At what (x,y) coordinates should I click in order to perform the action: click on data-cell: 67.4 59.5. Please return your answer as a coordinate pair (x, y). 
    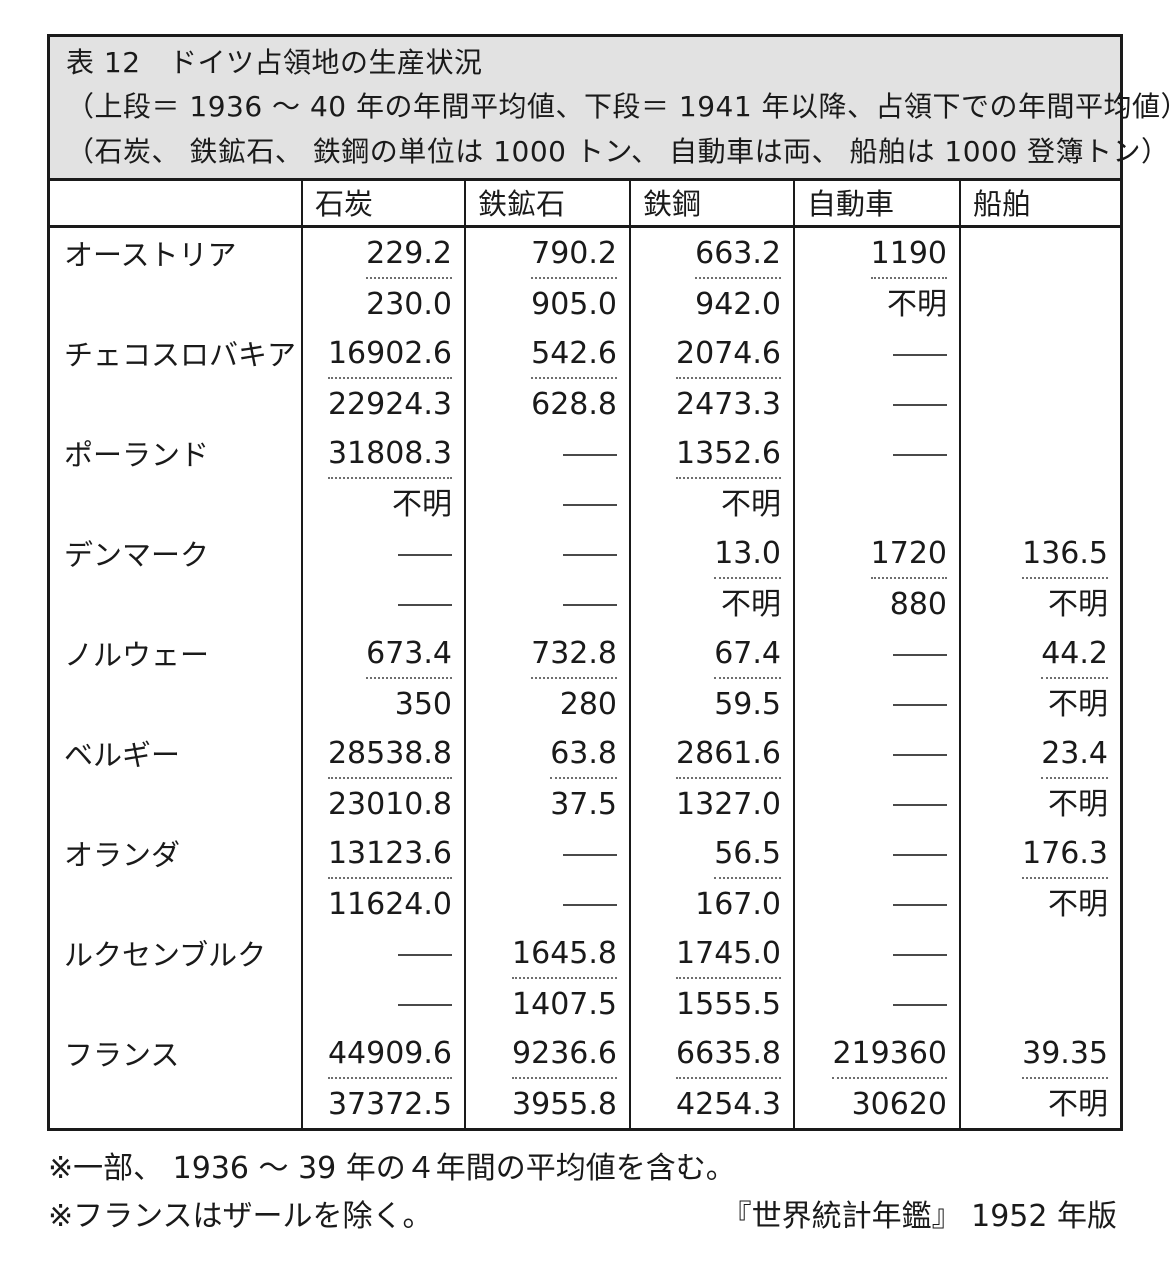
    Looking at the image, I should click on (711, 678).